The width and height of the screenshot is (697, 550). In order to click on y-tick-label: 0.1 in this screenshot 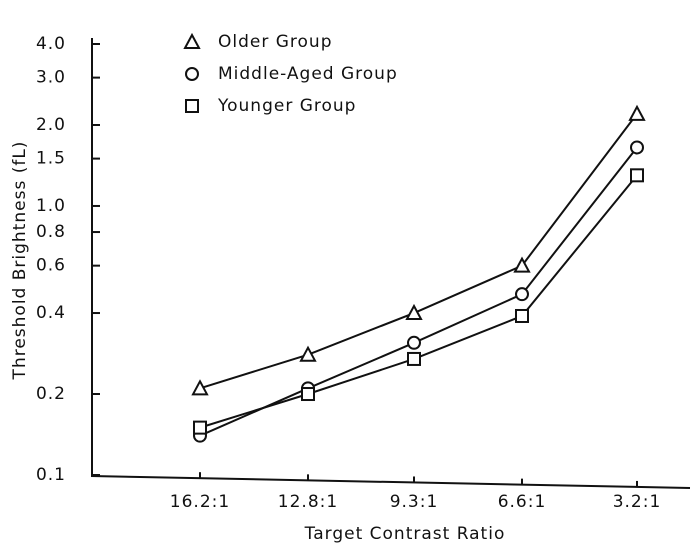, I will do `click(51, 475)`.